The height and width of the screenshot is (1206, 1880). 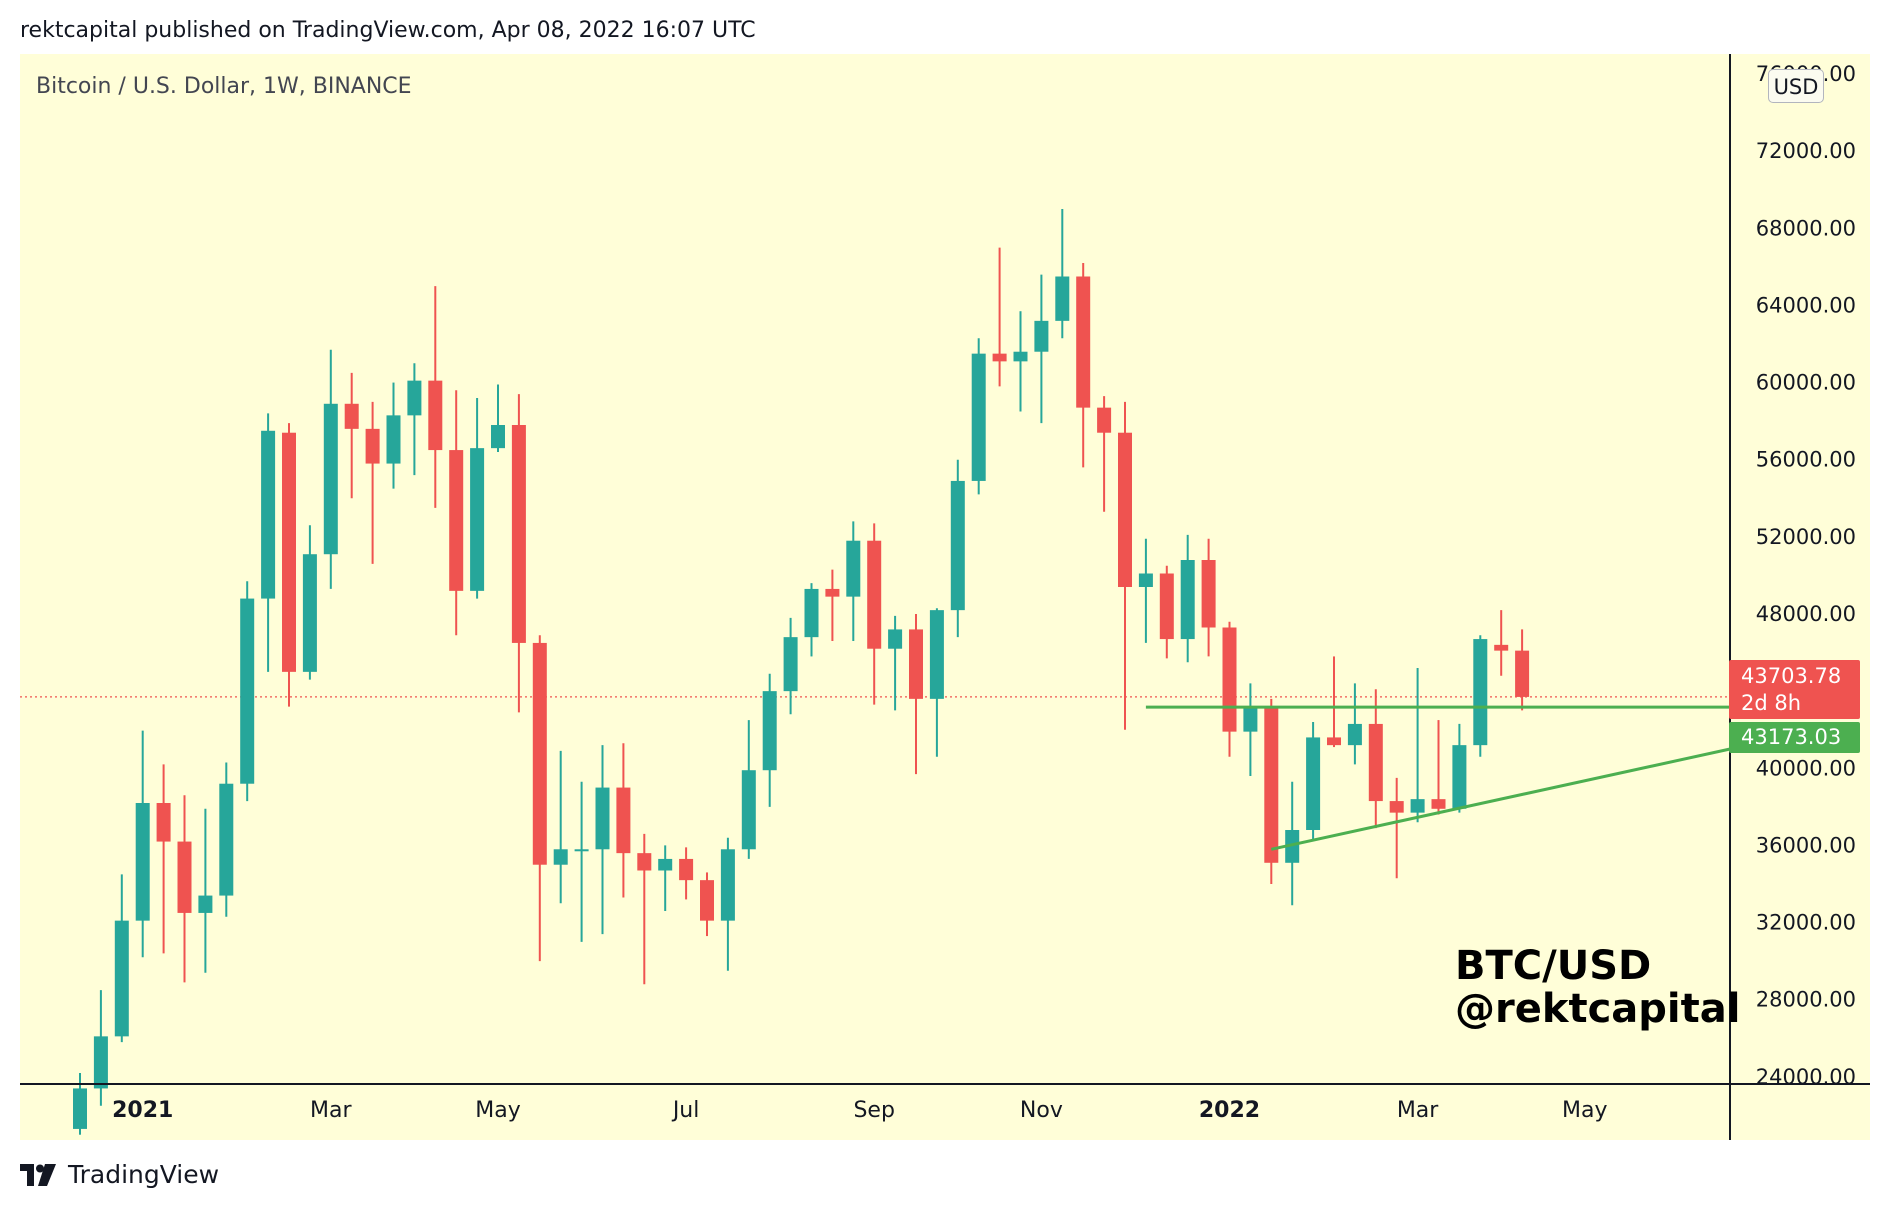 What do you see at coordinates (1806, 923) in the screenshot?
I see `price-tick-label: 32000.00` at bounding box center [1806, 923].